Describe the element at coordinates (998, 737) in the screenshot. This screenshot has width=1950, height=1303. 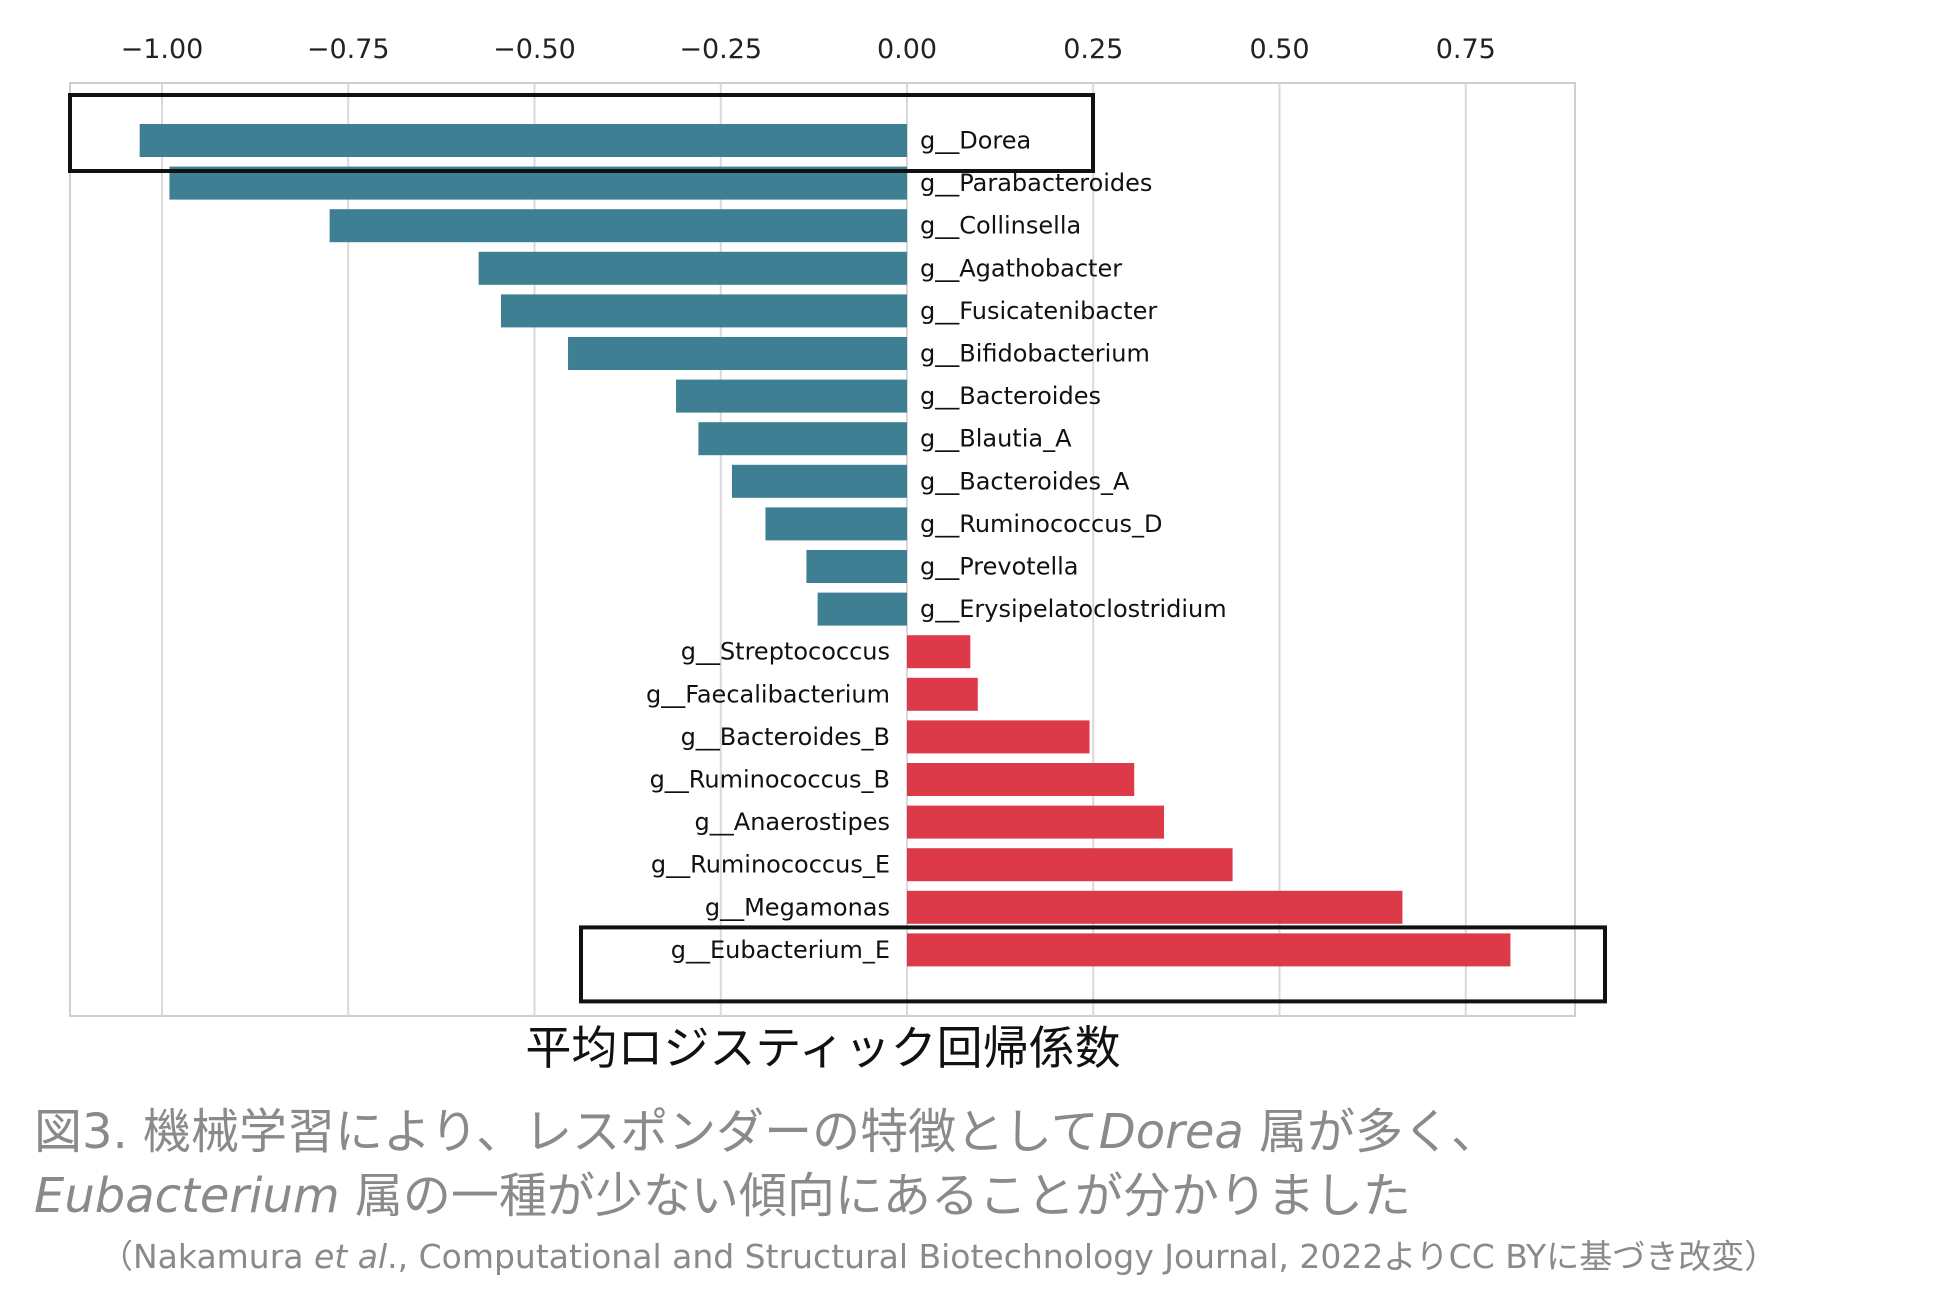
I see `bar-g-bacteroides-b` at that location.